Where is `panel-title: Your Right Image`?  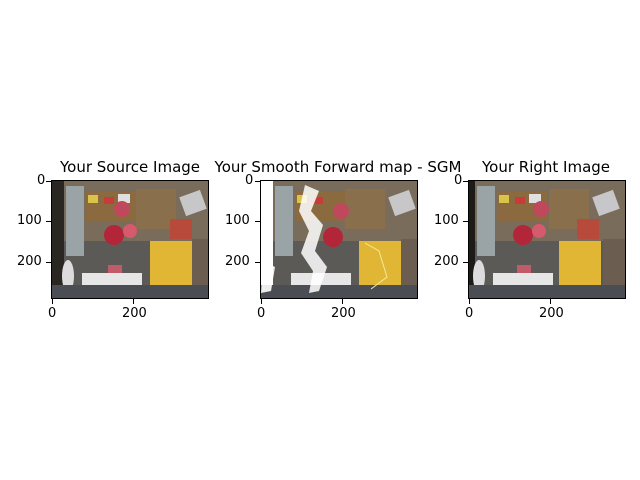 panel-title: Your Right Image is located at coordinates (546, 167).